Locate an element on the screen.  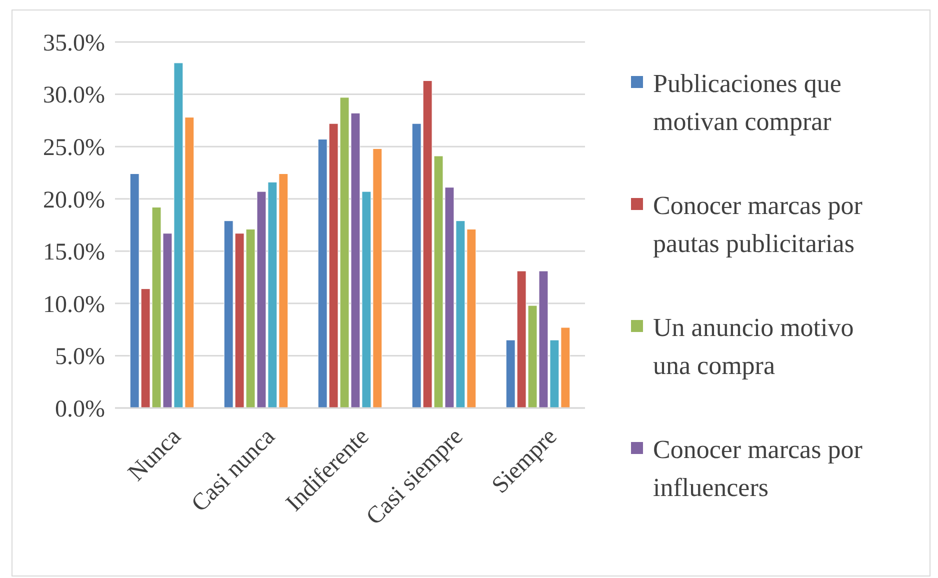
legend-label: Un anuncio motivo una compra is located at coordinates (753, 346).